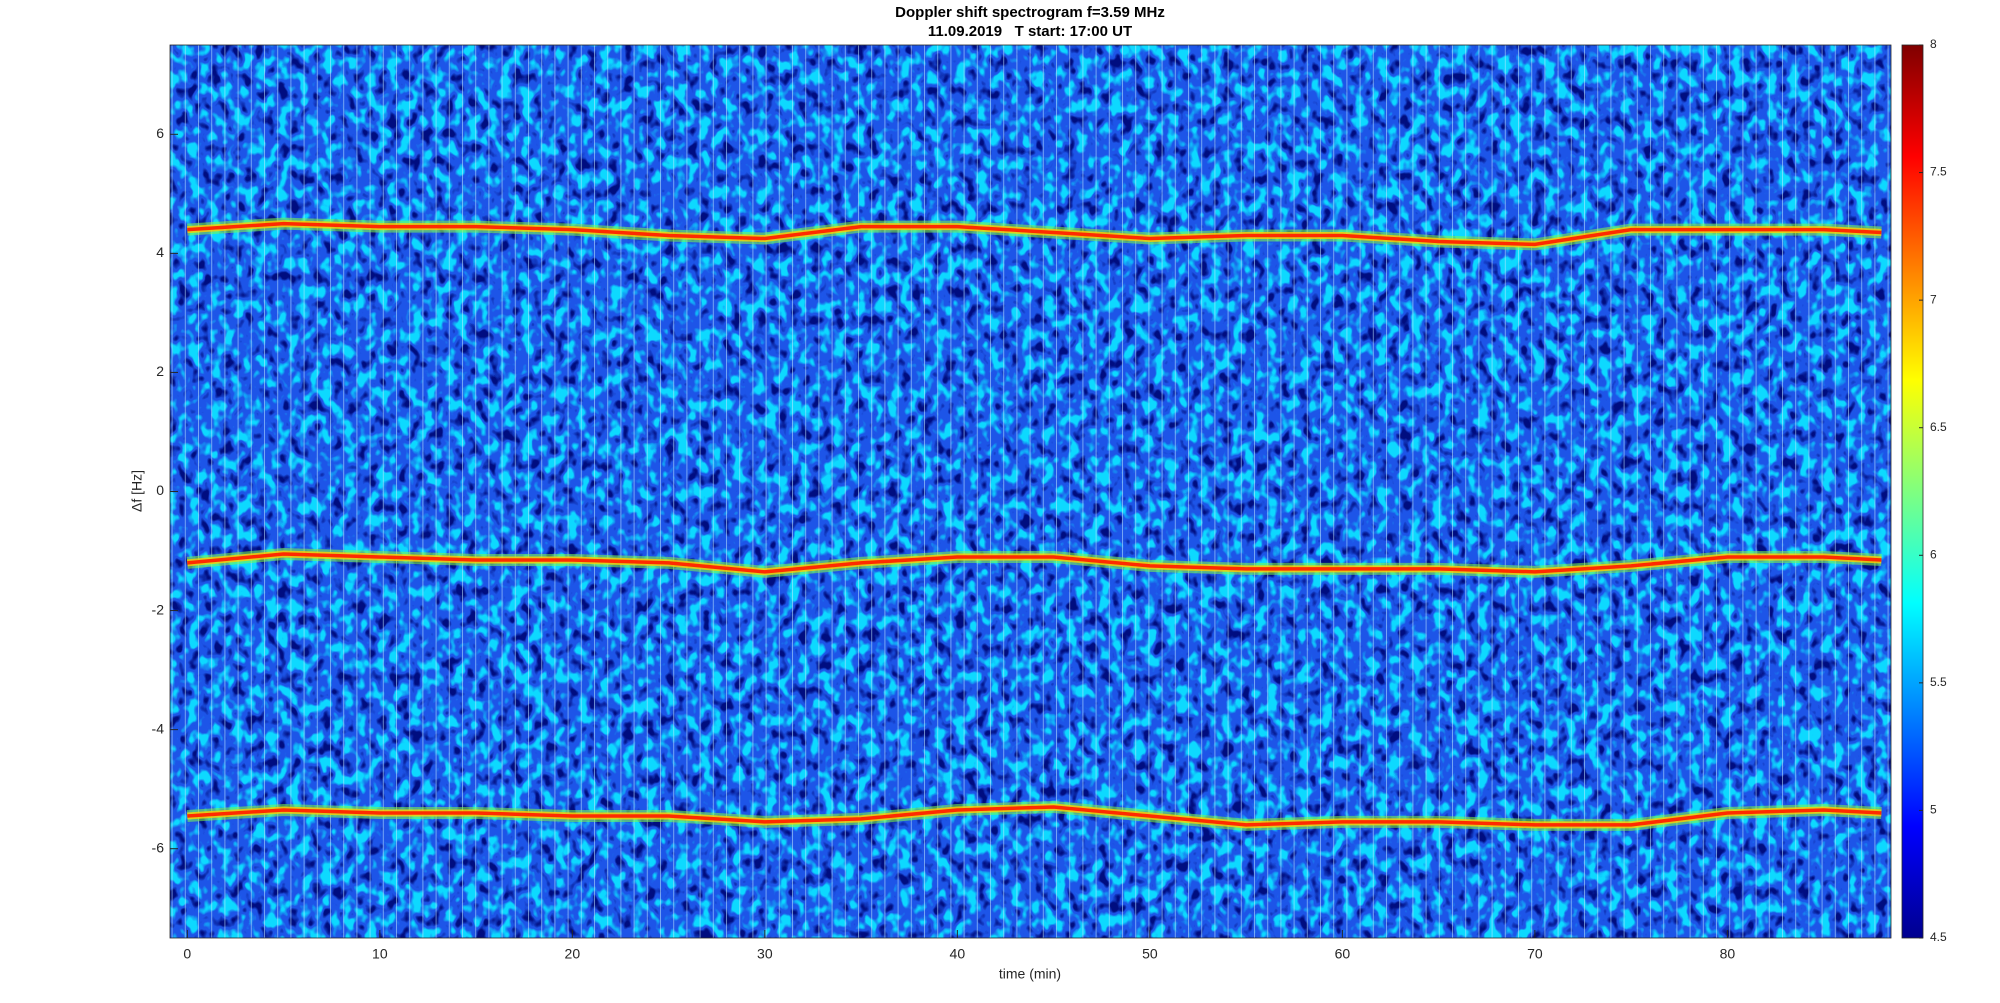 Image resolution: width=2000 pixels, height=1003 pixels. I want to click on colorbar, so click(1912, 491).